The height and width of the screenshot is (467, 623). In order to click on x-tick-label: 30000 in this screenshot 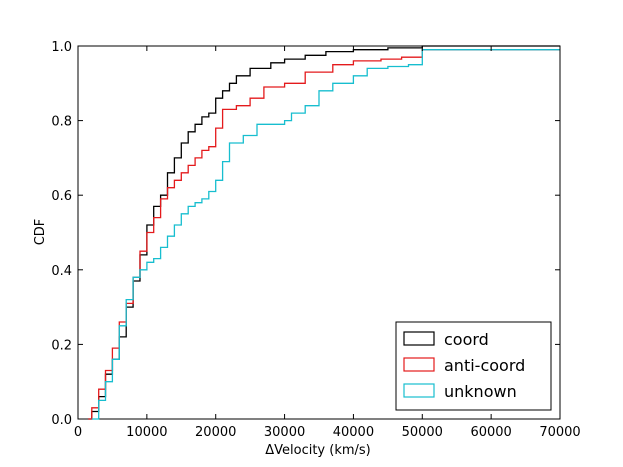, I will do `click(284, 432)`.